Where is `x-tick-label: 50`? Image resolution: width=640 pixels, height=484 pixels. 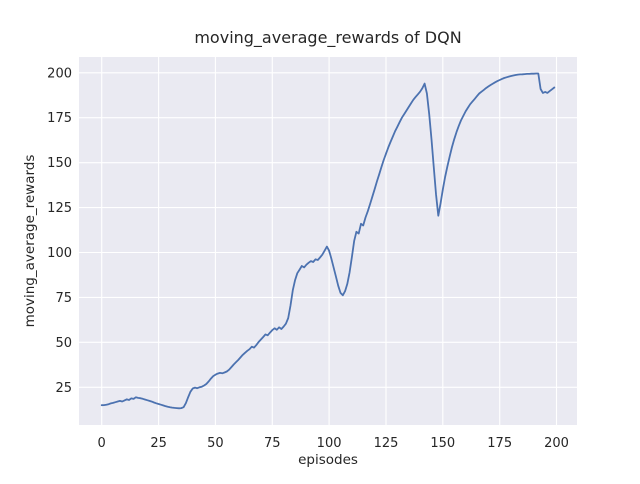
x-tick-label: 50 is located at coordinates (215, 443).